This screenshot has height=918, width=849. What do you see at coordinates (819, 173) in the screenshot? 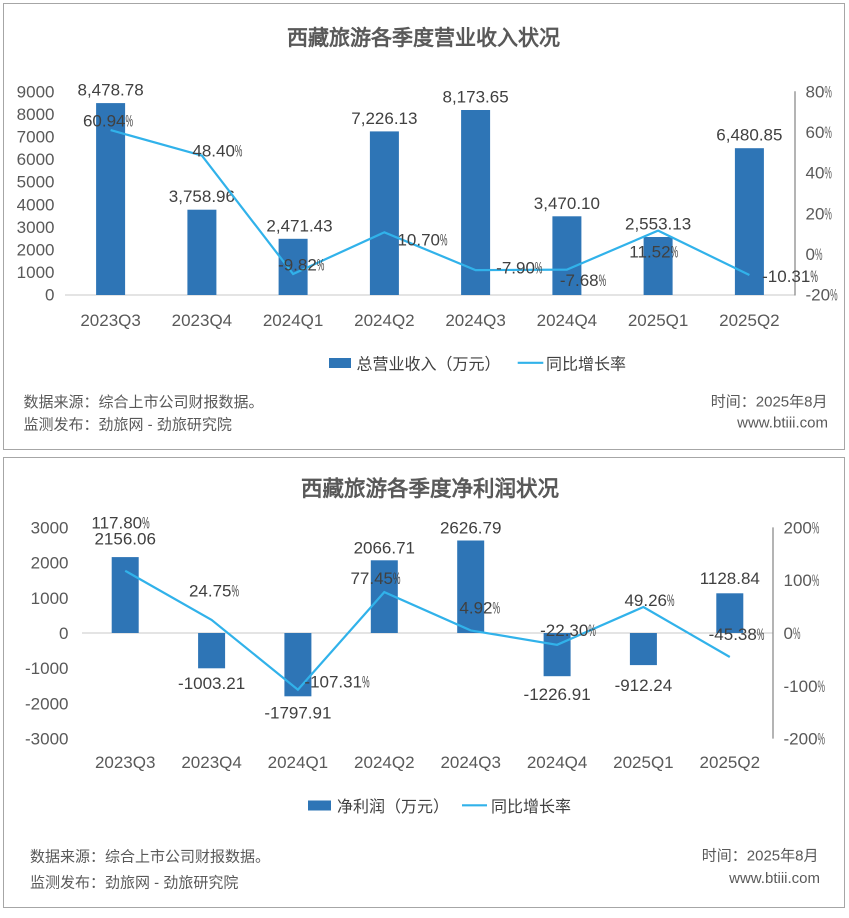
I see `svg-text: 40%` at bounding box center [819, 173].